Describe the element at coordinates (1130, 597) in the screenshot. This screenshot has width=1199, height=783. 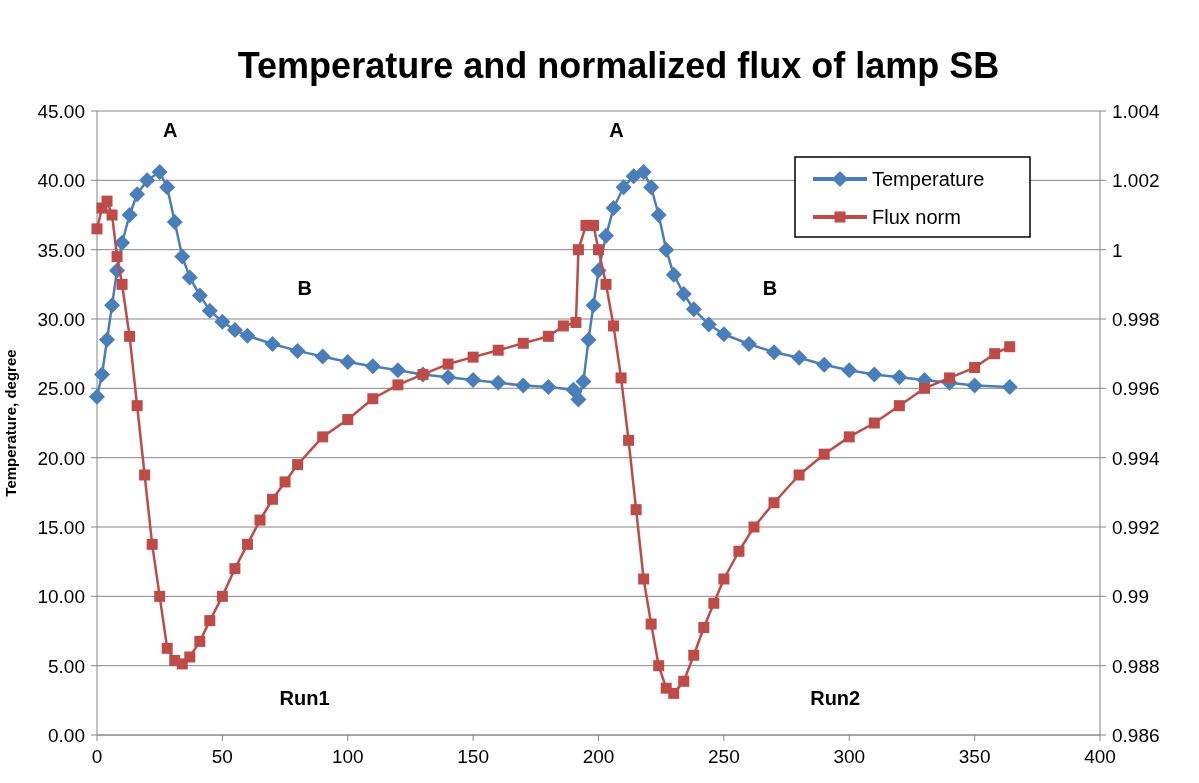
I see `y2-tick-label: 0.99` at that location.